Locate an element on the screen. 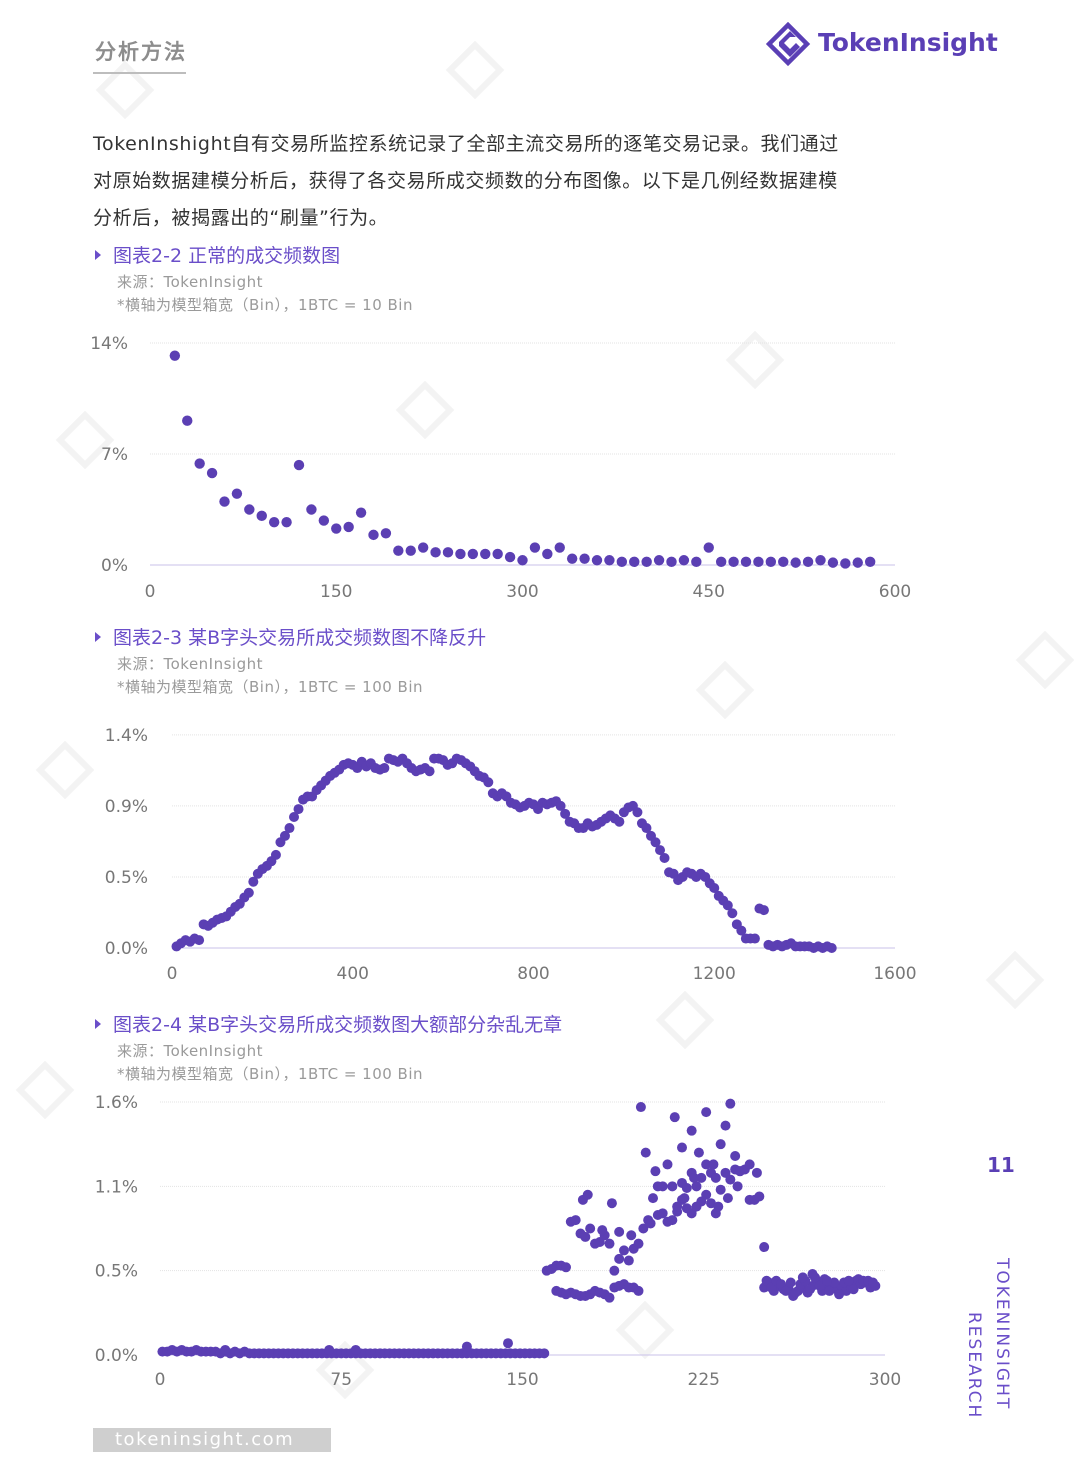 This screenshot has width=1080, height=1469. y-tick-label: 0.5% is located at coordinates (126, 878).